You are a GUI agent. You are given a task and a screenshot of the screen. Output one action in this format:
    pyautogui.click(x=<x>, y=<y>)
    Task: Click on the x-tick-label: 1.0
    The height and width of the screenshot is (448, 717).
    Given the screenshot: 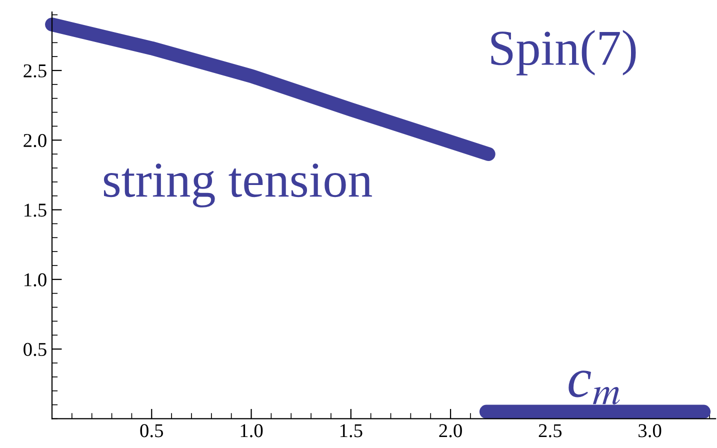 What is the action you would take?
    pyautogui.click(x=251, y=431)
    